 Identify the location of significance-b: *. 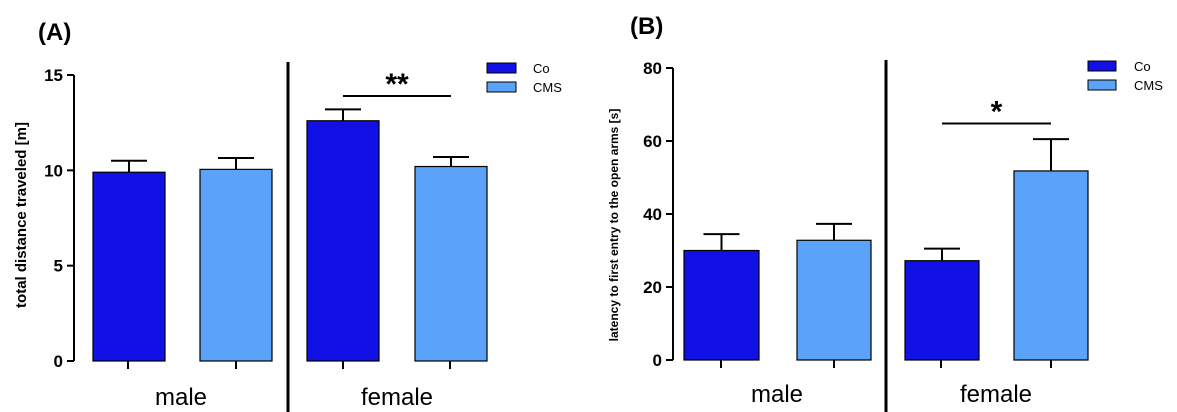
(996, 111).